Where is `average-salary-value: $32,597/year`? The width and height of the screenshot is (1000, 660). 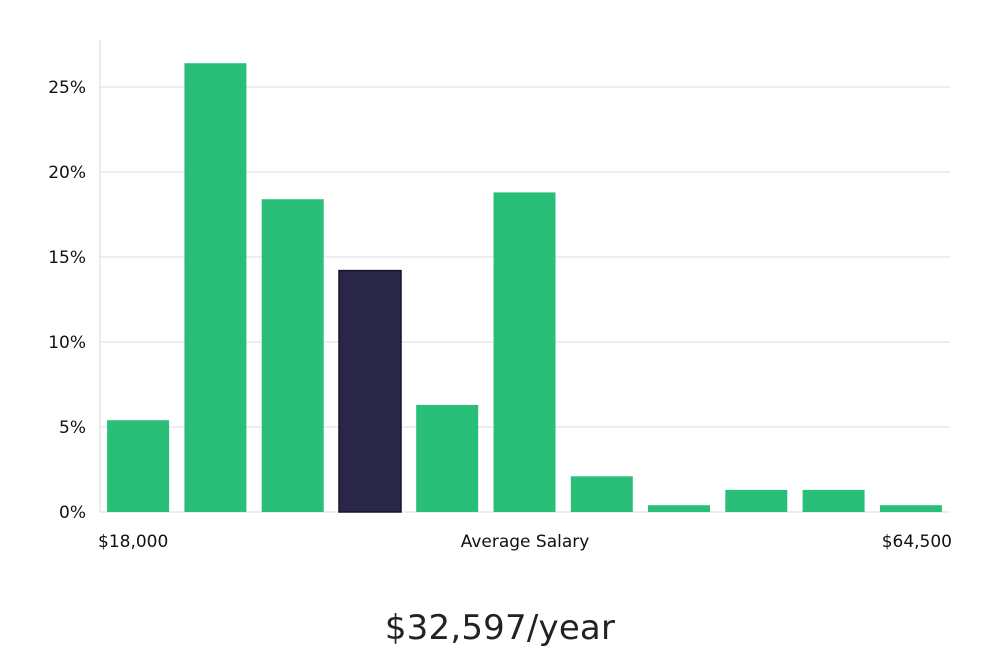
average-salary-value: $32,597/year is located at coordinates (500, 628).